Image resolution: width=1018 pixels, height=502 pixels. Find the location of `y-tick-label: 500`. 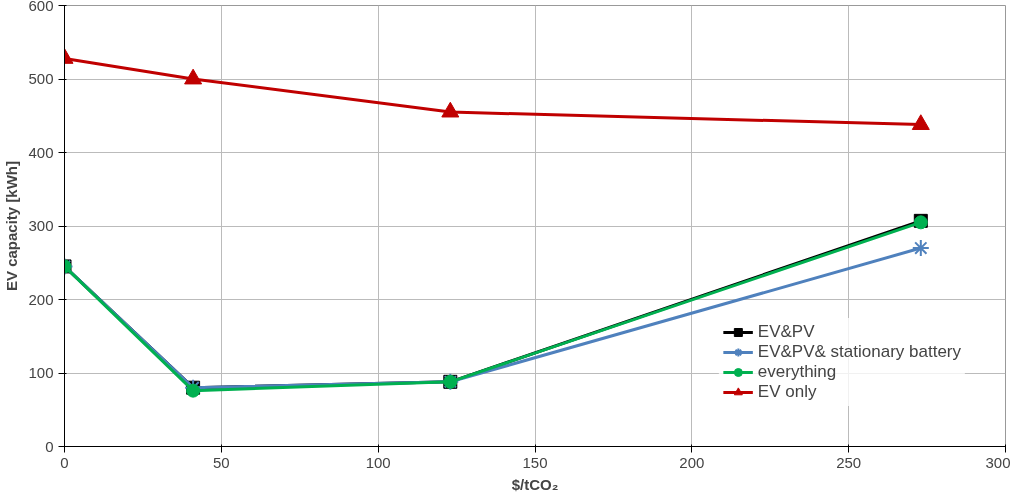

y-tick-label: 500 is located at coordinates (41, 78).